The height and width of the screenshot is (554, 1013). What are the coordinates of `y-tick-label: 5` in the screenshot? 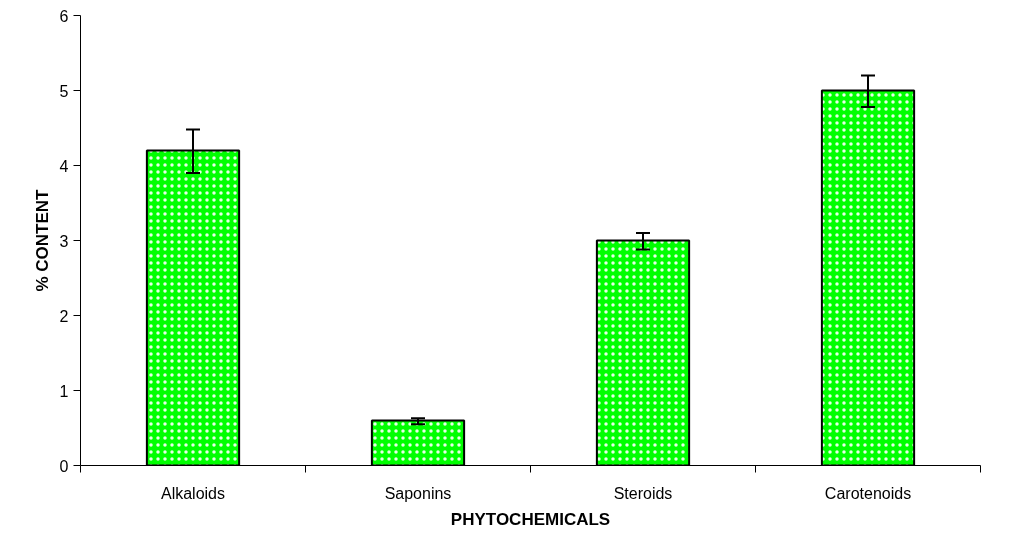 It's located at (64, 91).